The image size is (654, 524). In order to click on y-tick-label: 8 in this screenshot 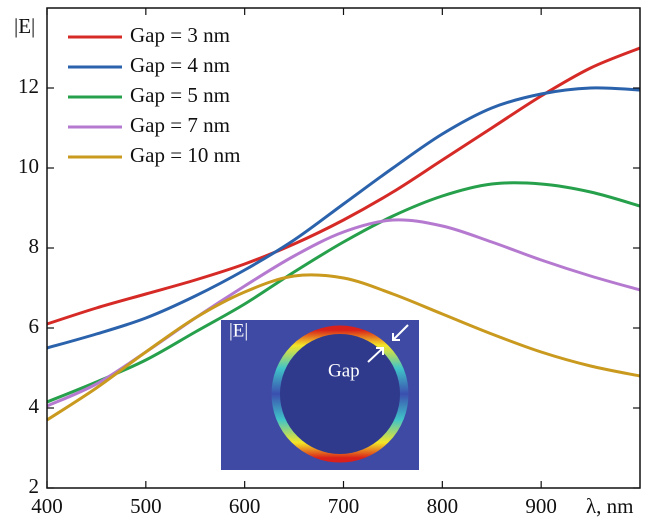, I will do `click(34, 246)`.